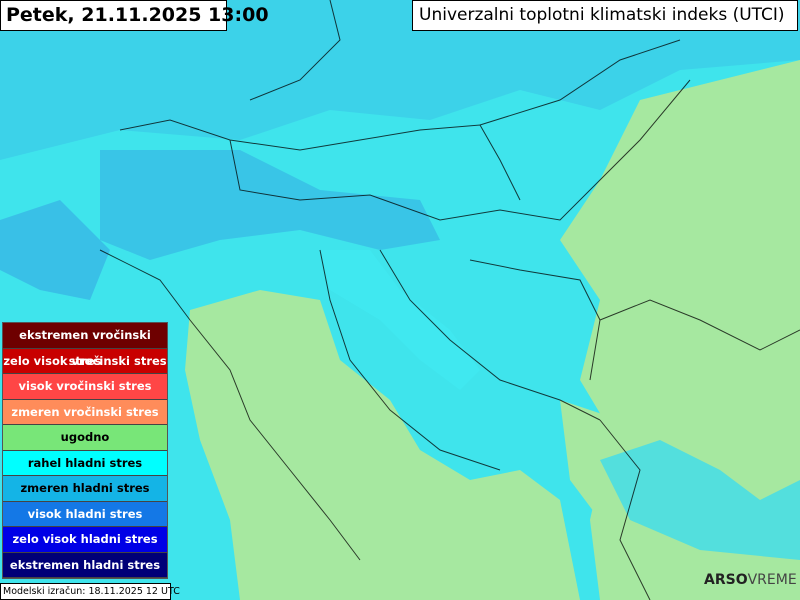 This screenshot has width=800, height=600. I want to click on logo: ARSOVREME, so click(750, 580).